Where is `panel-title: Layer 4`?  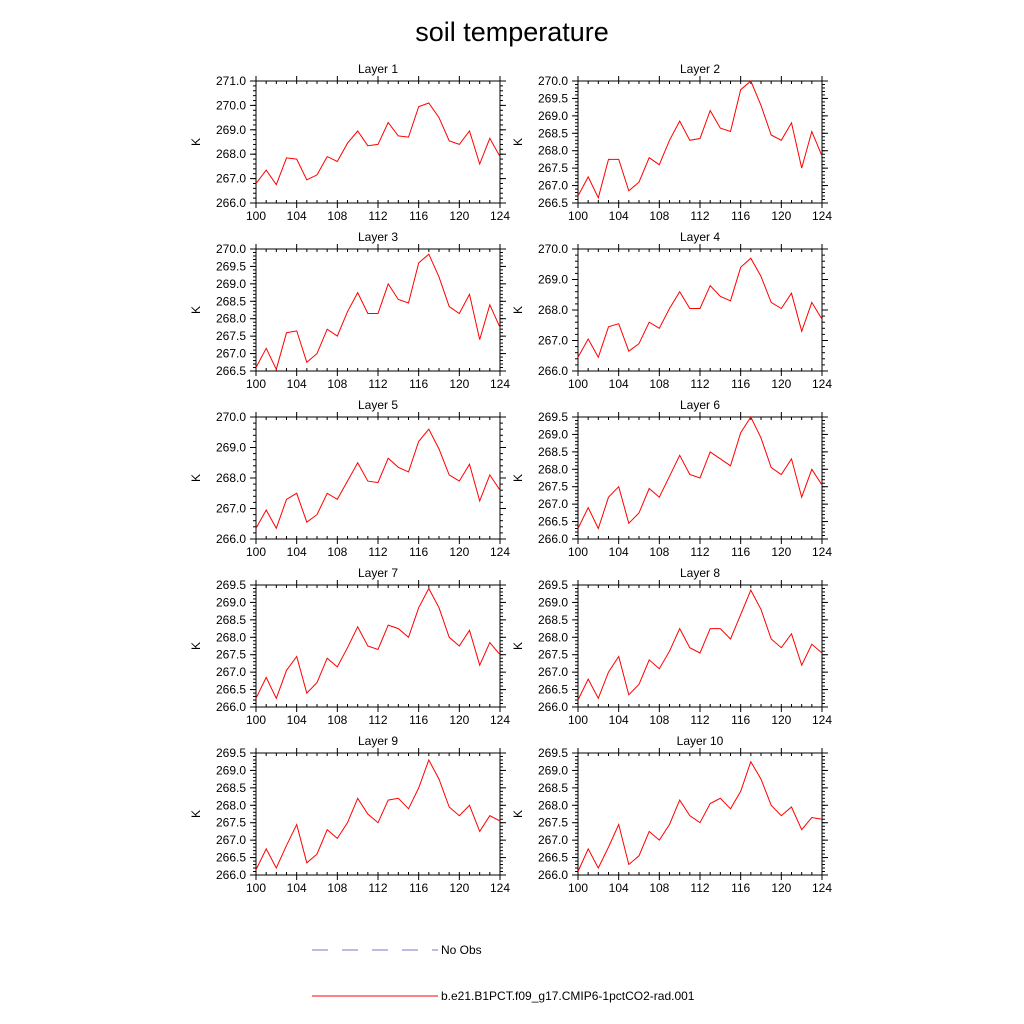
panel-title: Layer 4 is located at coordinates (700, 237).